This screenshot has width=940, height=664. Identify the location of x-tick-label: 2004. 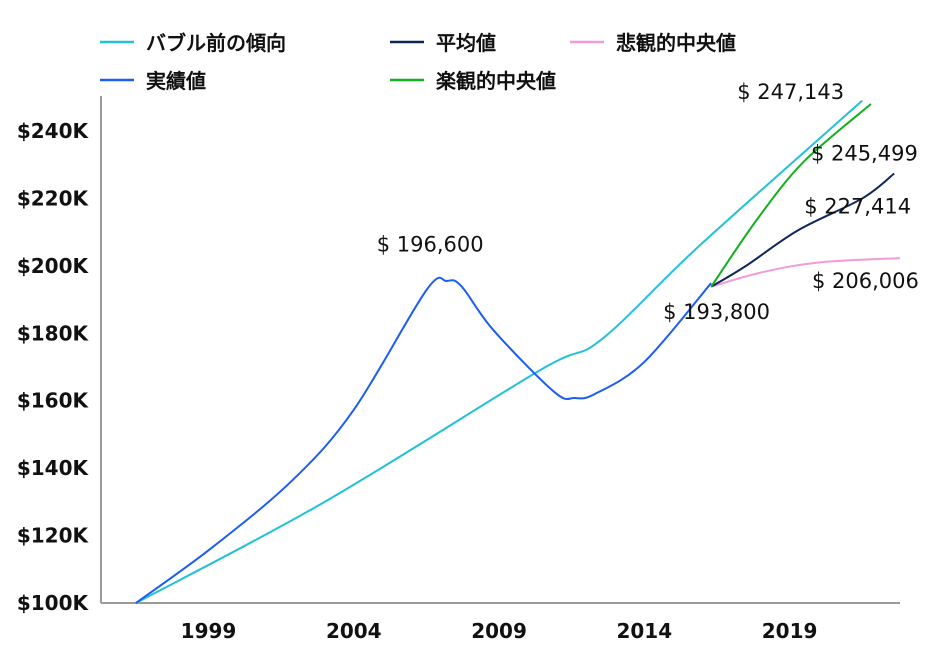
(354, 631).